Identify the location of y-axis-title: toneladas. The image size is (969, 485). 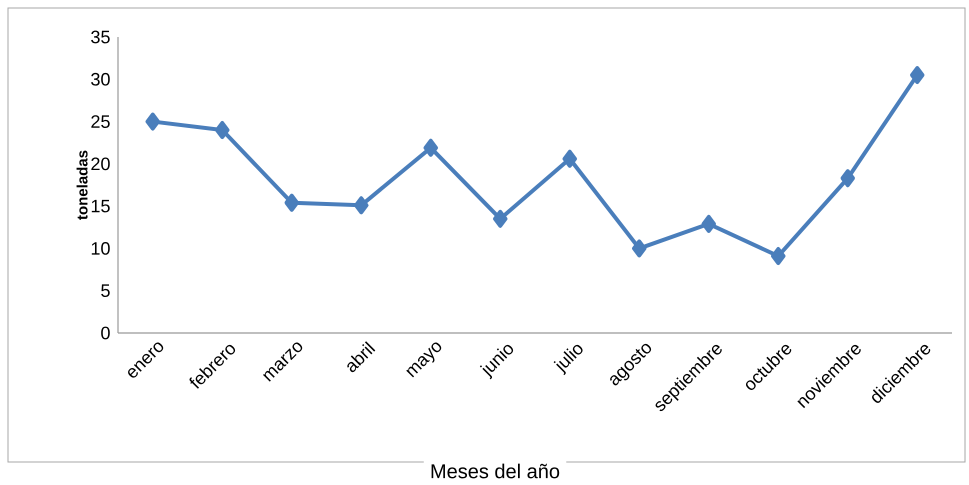
(82, 185).